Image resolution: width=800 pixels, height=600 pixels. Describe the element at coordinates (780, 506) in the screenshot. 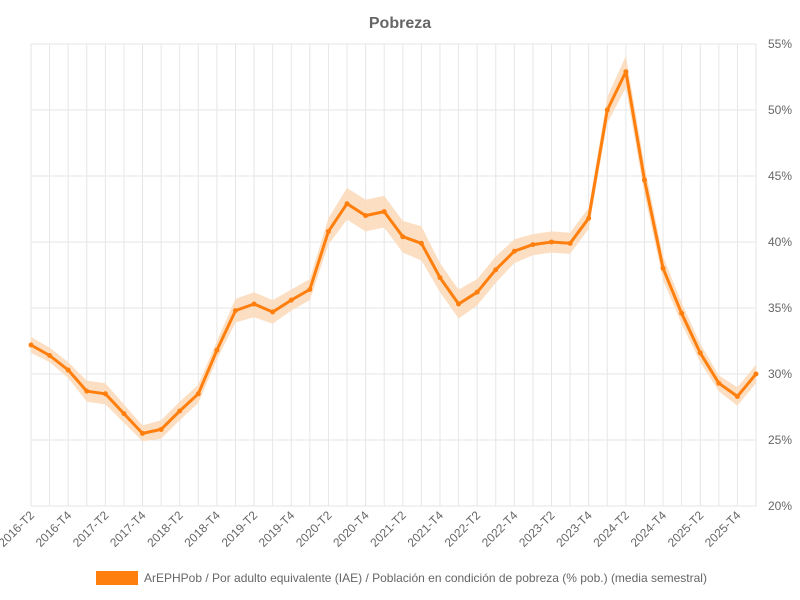

I see `y-tick-label: 20%` at that location.